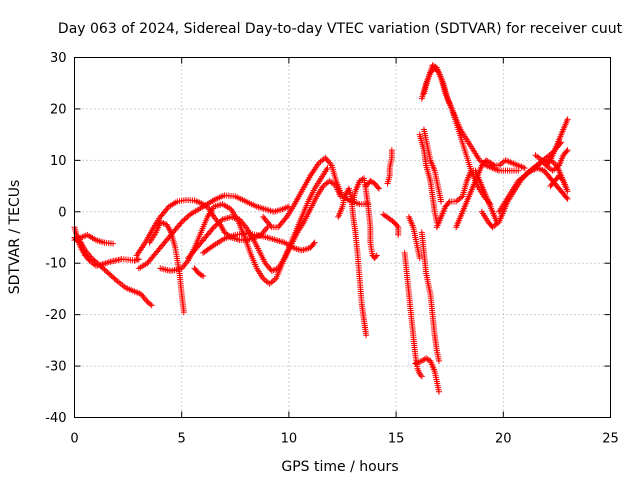 The height and width of the screenshot is (480, 640). Describe the element at coordinates (391, 224) in the screenshot. I see `series-sat-p` at that location.